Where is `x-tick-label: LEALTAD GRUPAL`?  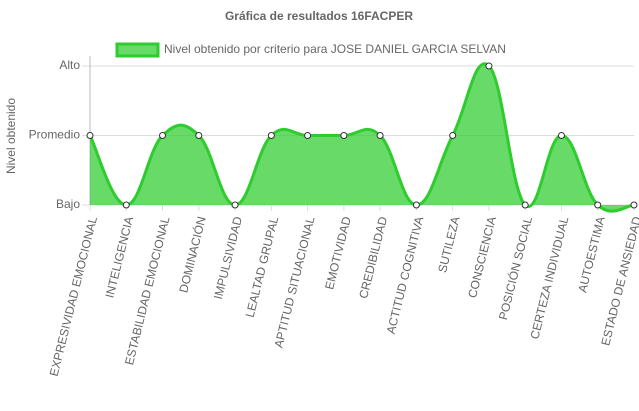
x-tick-label: LEALTAD GRUPAL is located at coordinates (262, 267).